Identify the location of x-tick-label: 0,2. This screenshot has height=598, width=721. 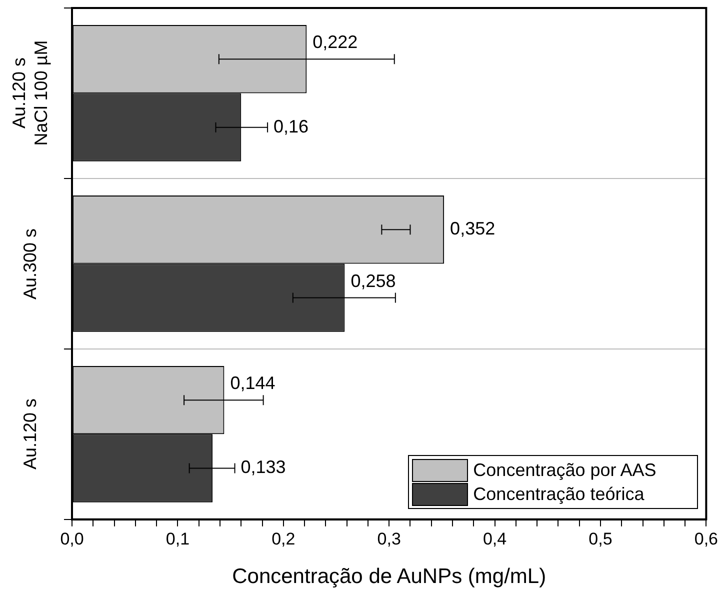
(284, 538).